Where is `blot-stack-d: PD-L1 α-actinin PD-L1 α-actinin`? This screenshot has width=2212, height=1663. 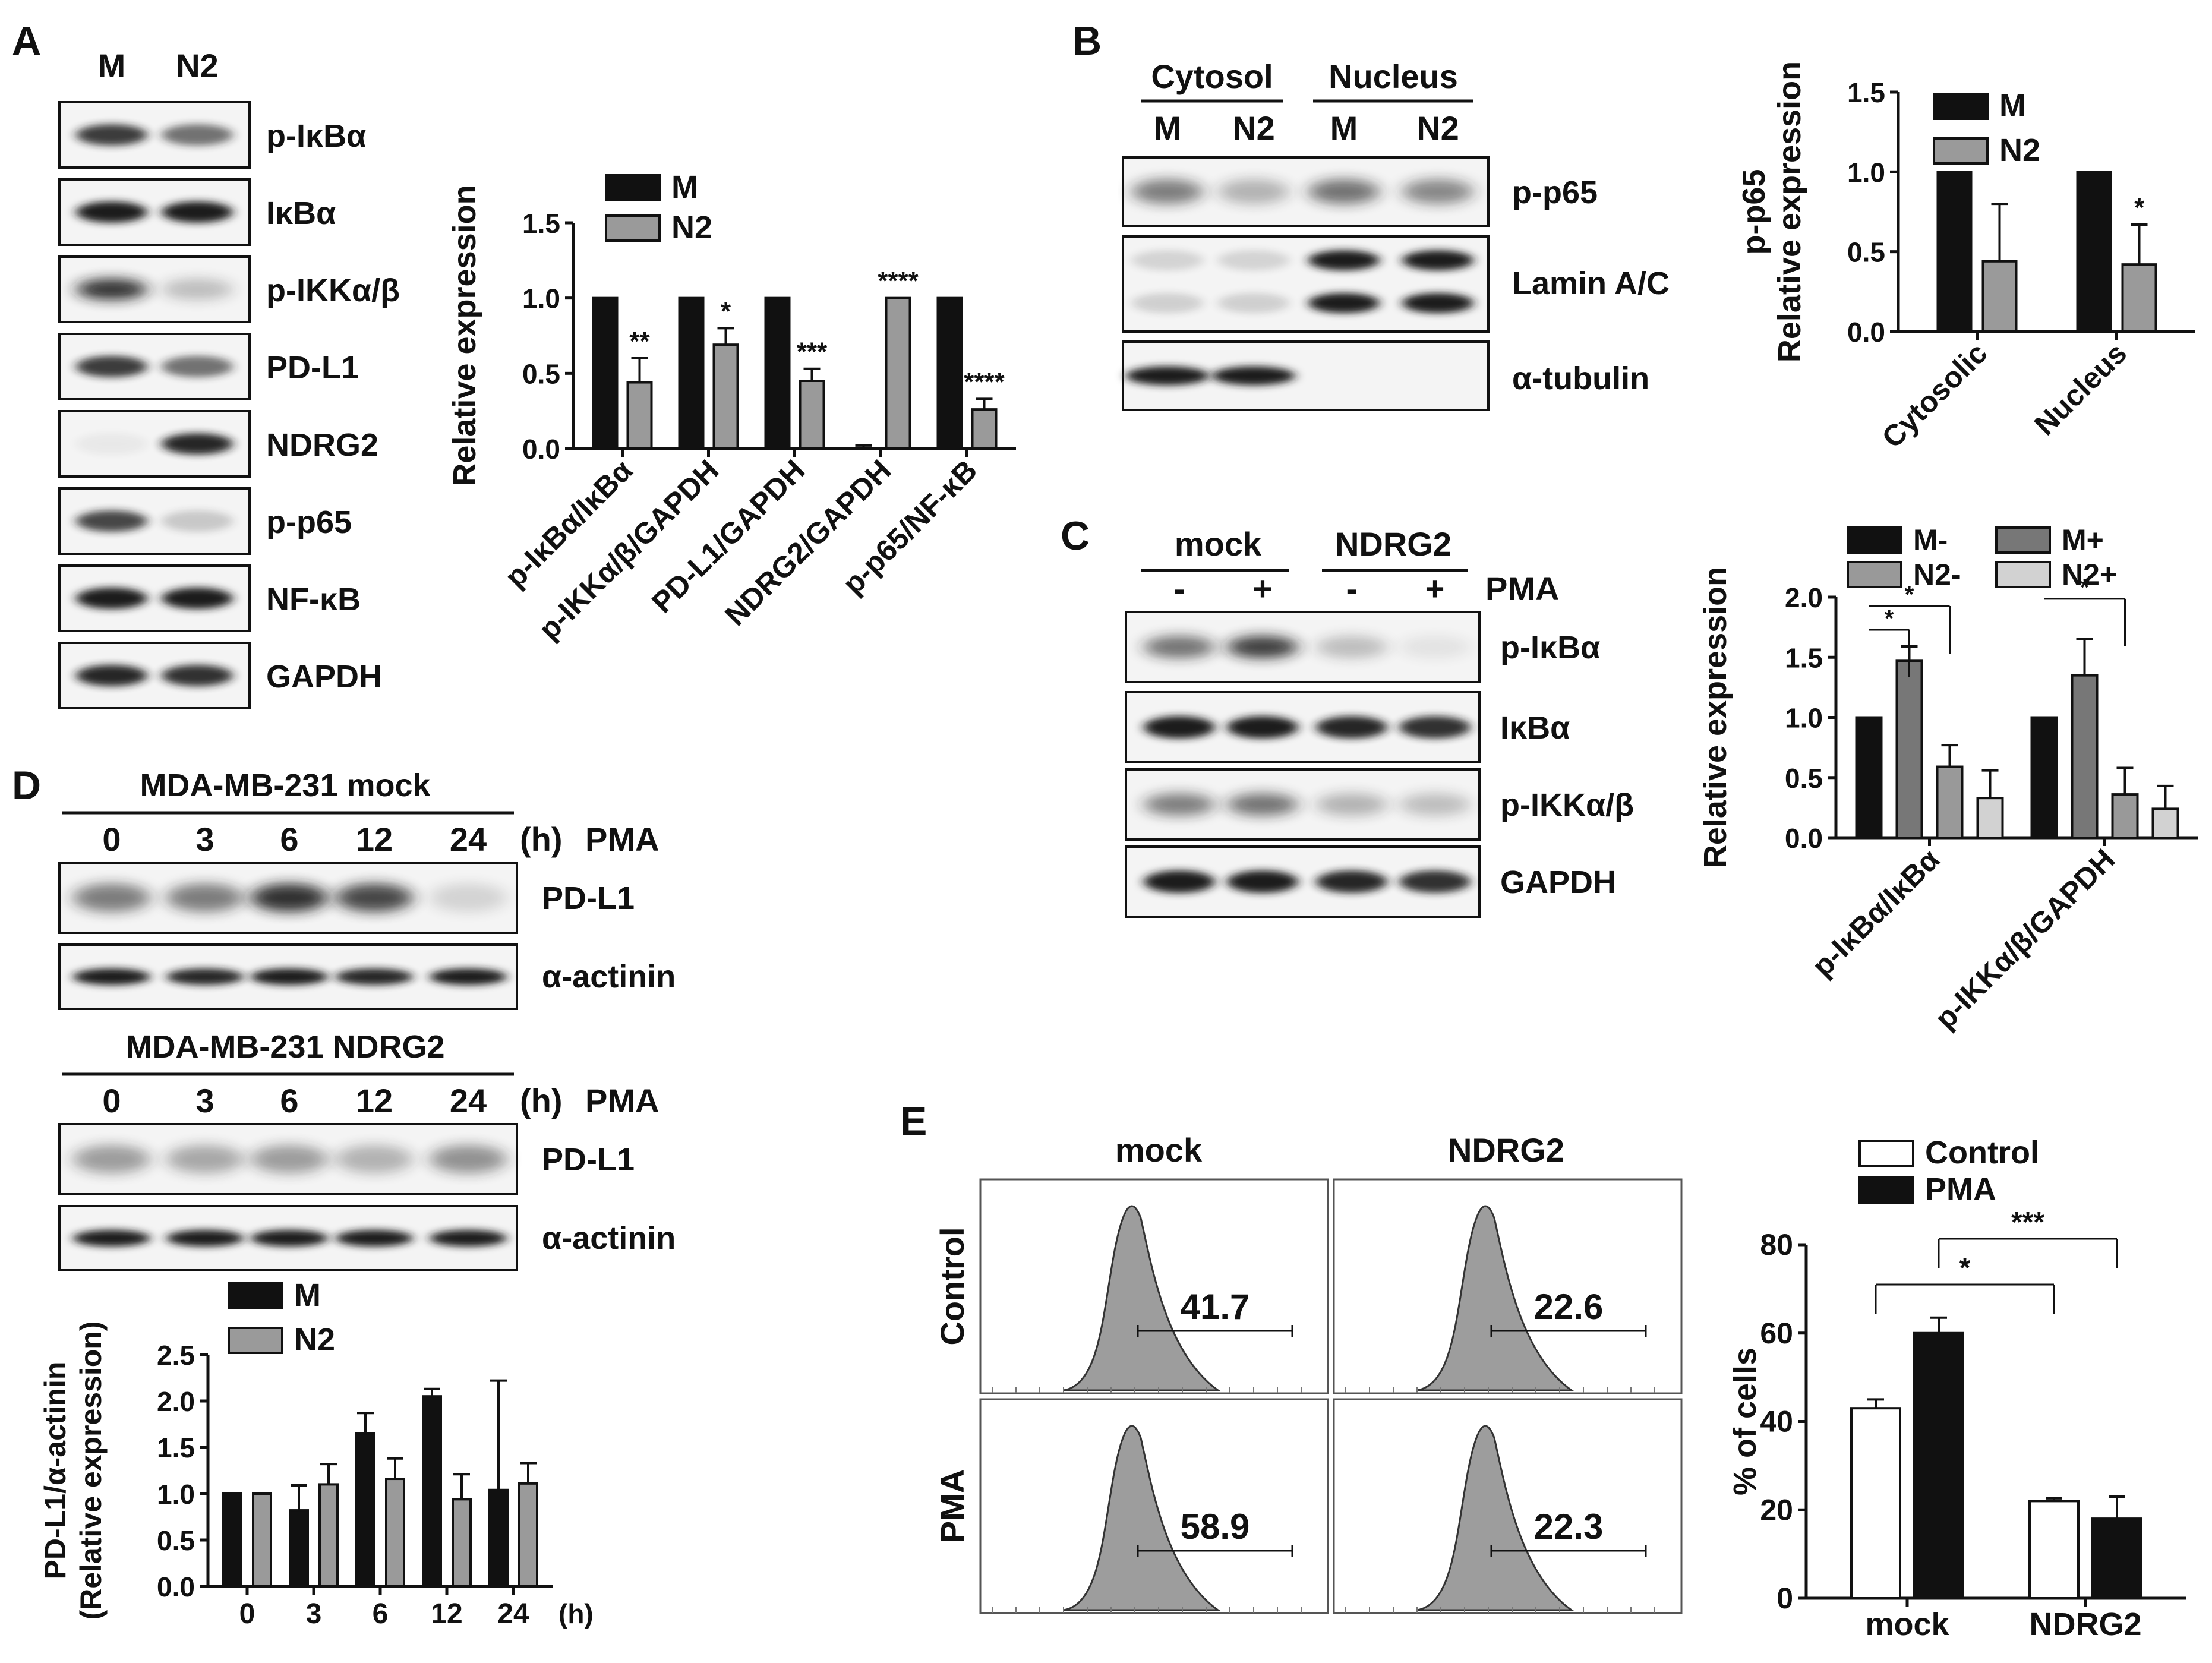
blot-stack-d: PD-L1 α-actinin PD-L1 α-actinin is located at coordinates (367, 1066).